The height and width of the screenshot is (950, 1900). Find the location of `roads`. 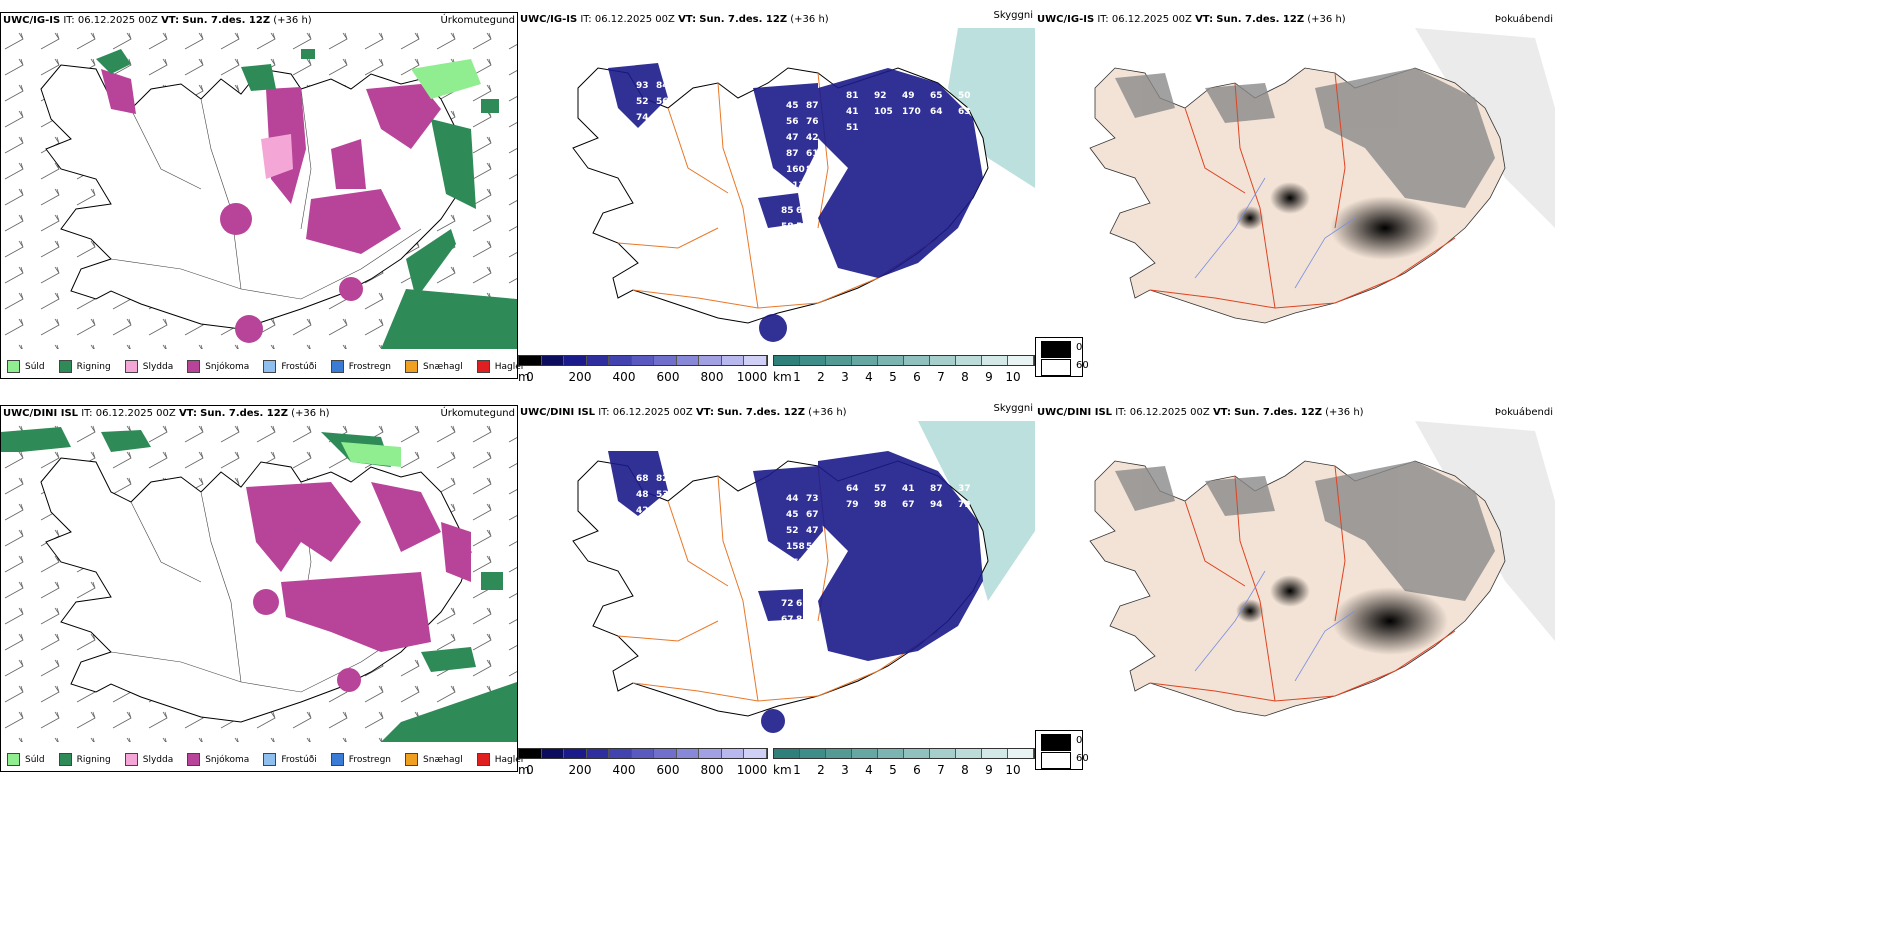

roads is located at coordinates (266, 194).